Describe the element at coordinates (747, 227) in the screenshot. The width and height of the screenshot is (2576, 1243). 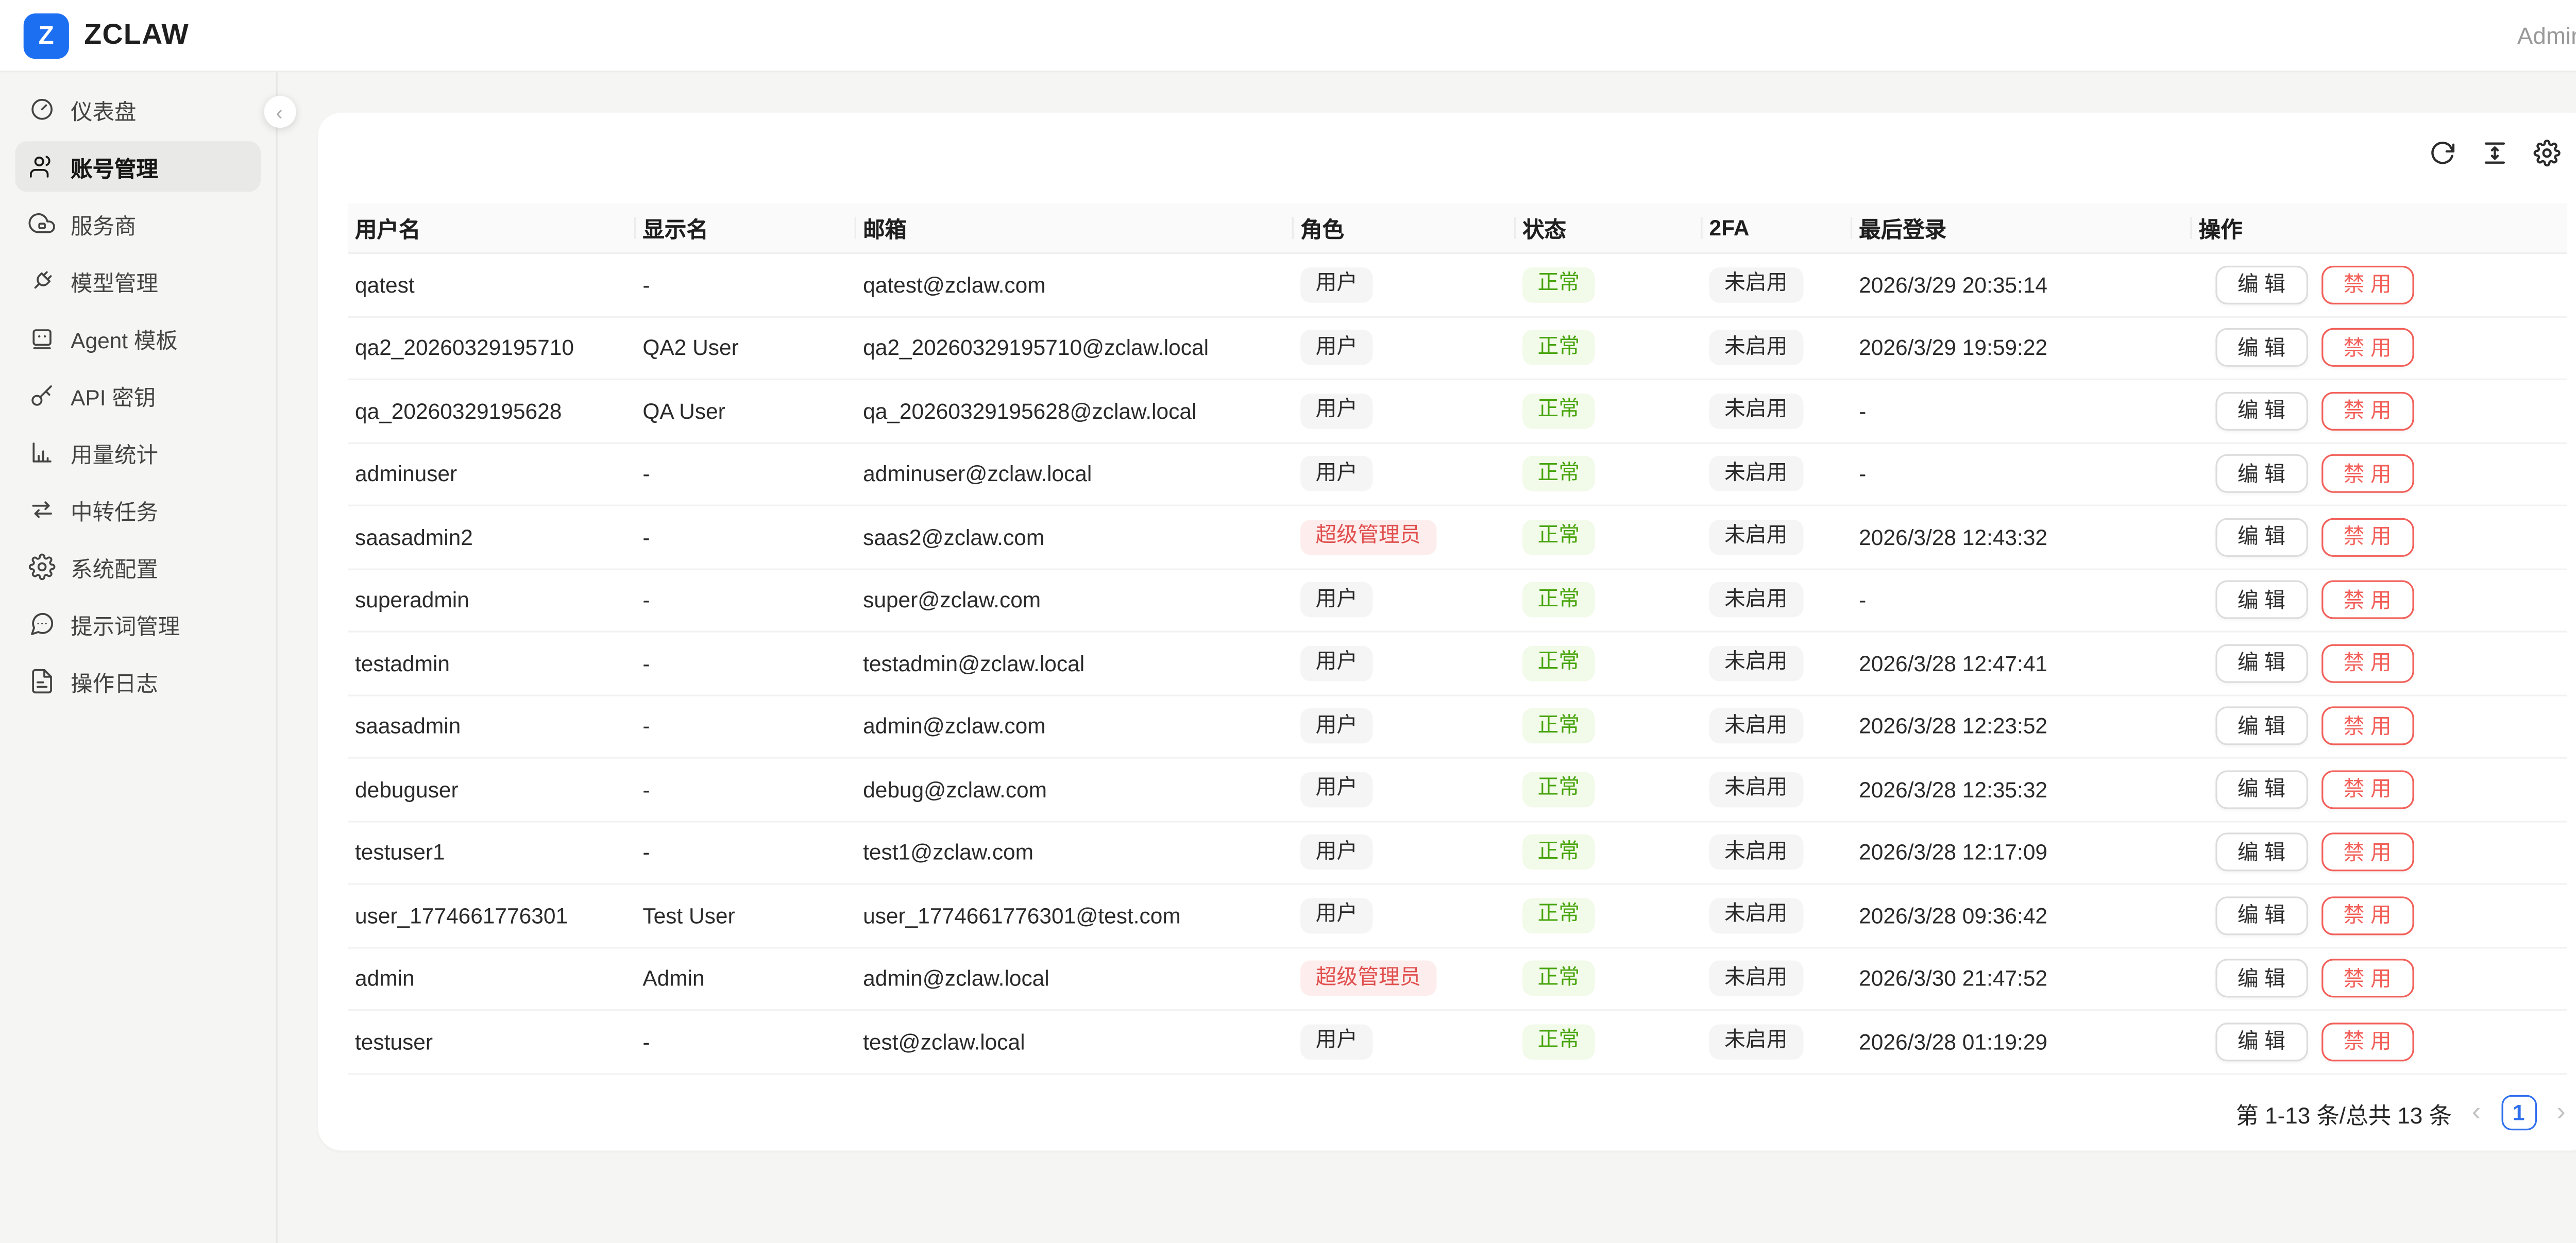
I see `column-header: 显示名` at that location.